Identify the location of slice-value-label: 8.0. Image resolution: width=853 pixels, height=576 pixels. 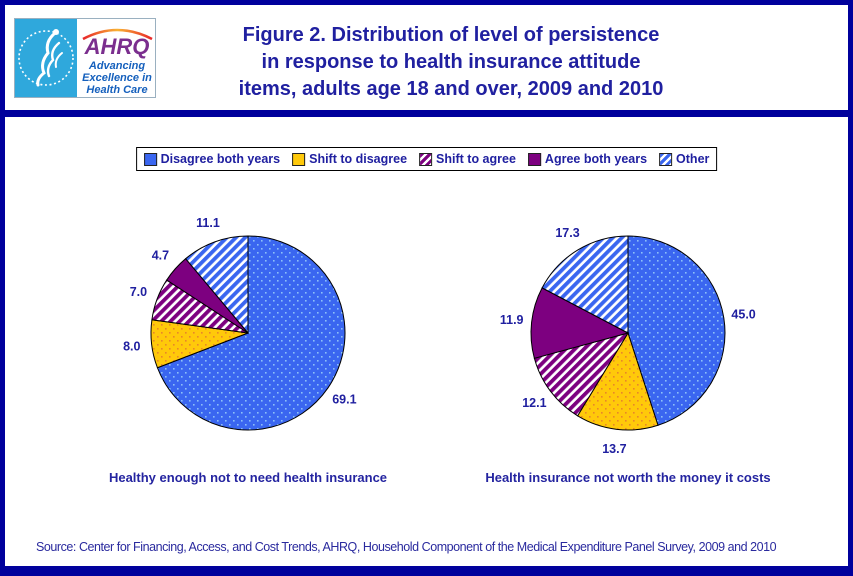
(131, 346).